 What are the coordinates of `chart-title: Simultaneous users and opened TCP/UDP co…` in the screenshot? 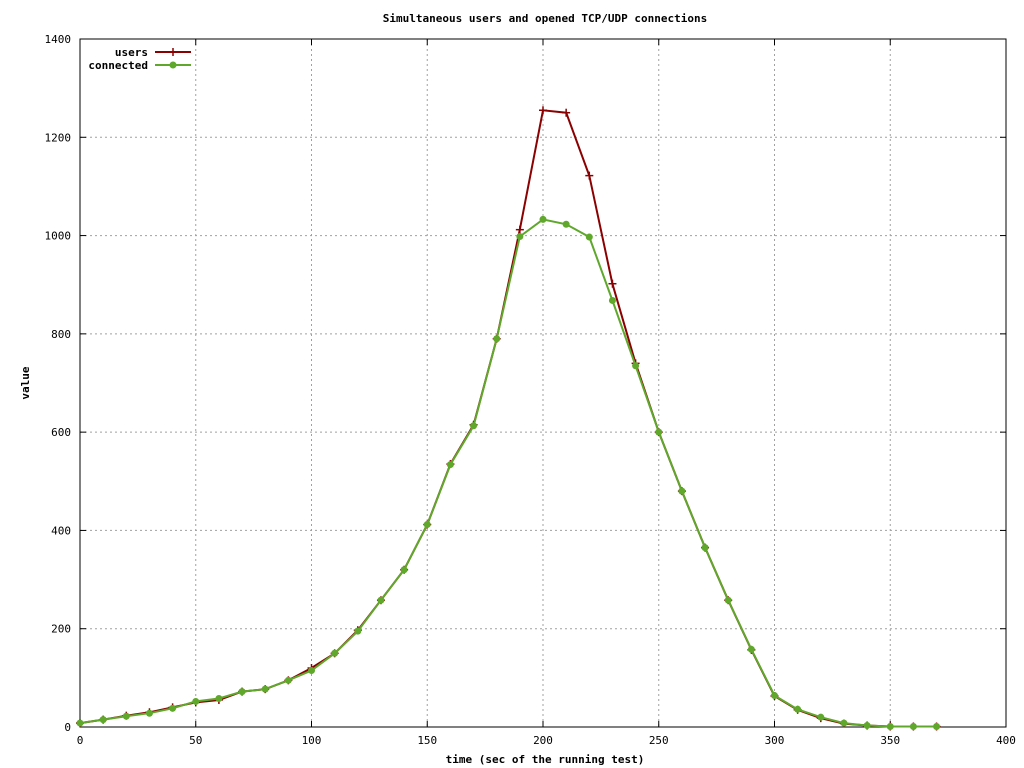 It's located at (545, 18).